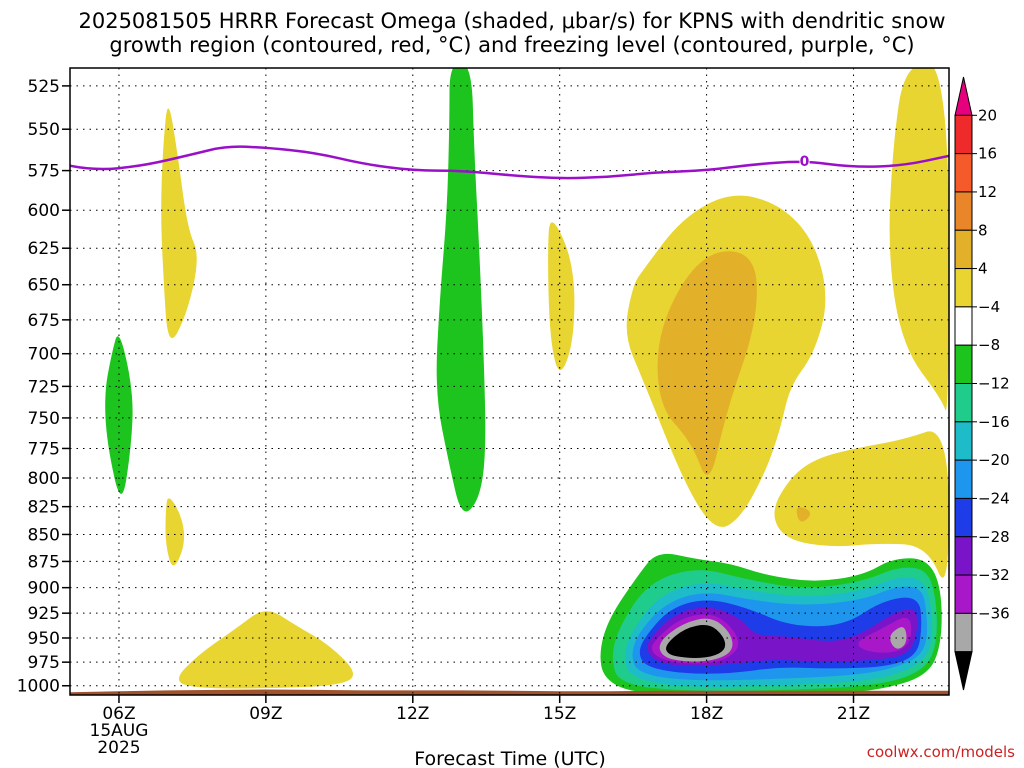 The height and width of the screenshot is (768, 1024). What do you see at coordinates (805, 162) in the screenshot?
I see `freezing-level-label: 0` at bounding box center [805, 162].